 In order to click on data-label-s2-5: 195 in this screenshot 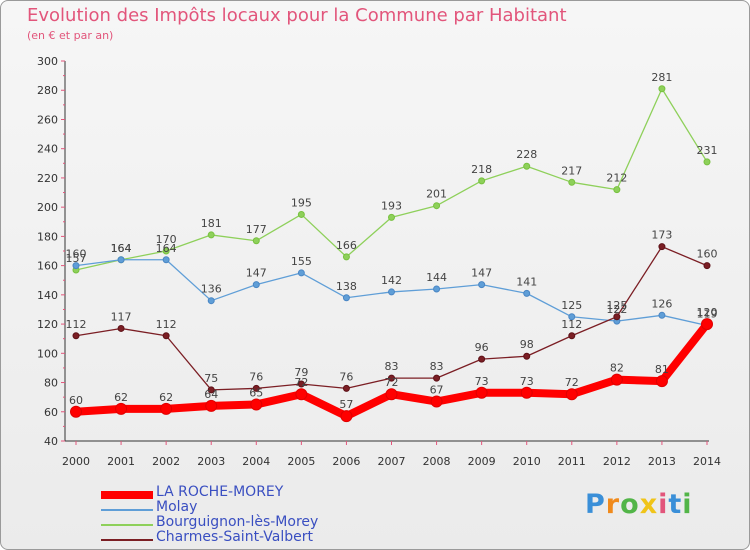, I will do `click(301, 202)`.